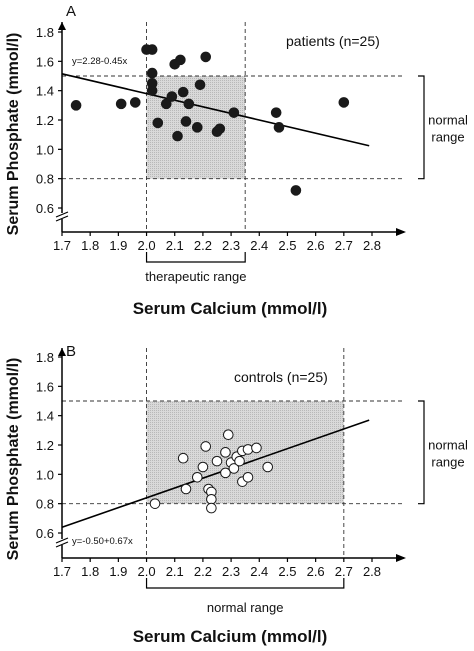 This screenshot has height=651, width=474. I want to click on equation-label: y=-0.50+0.67x, so click(102, 541).